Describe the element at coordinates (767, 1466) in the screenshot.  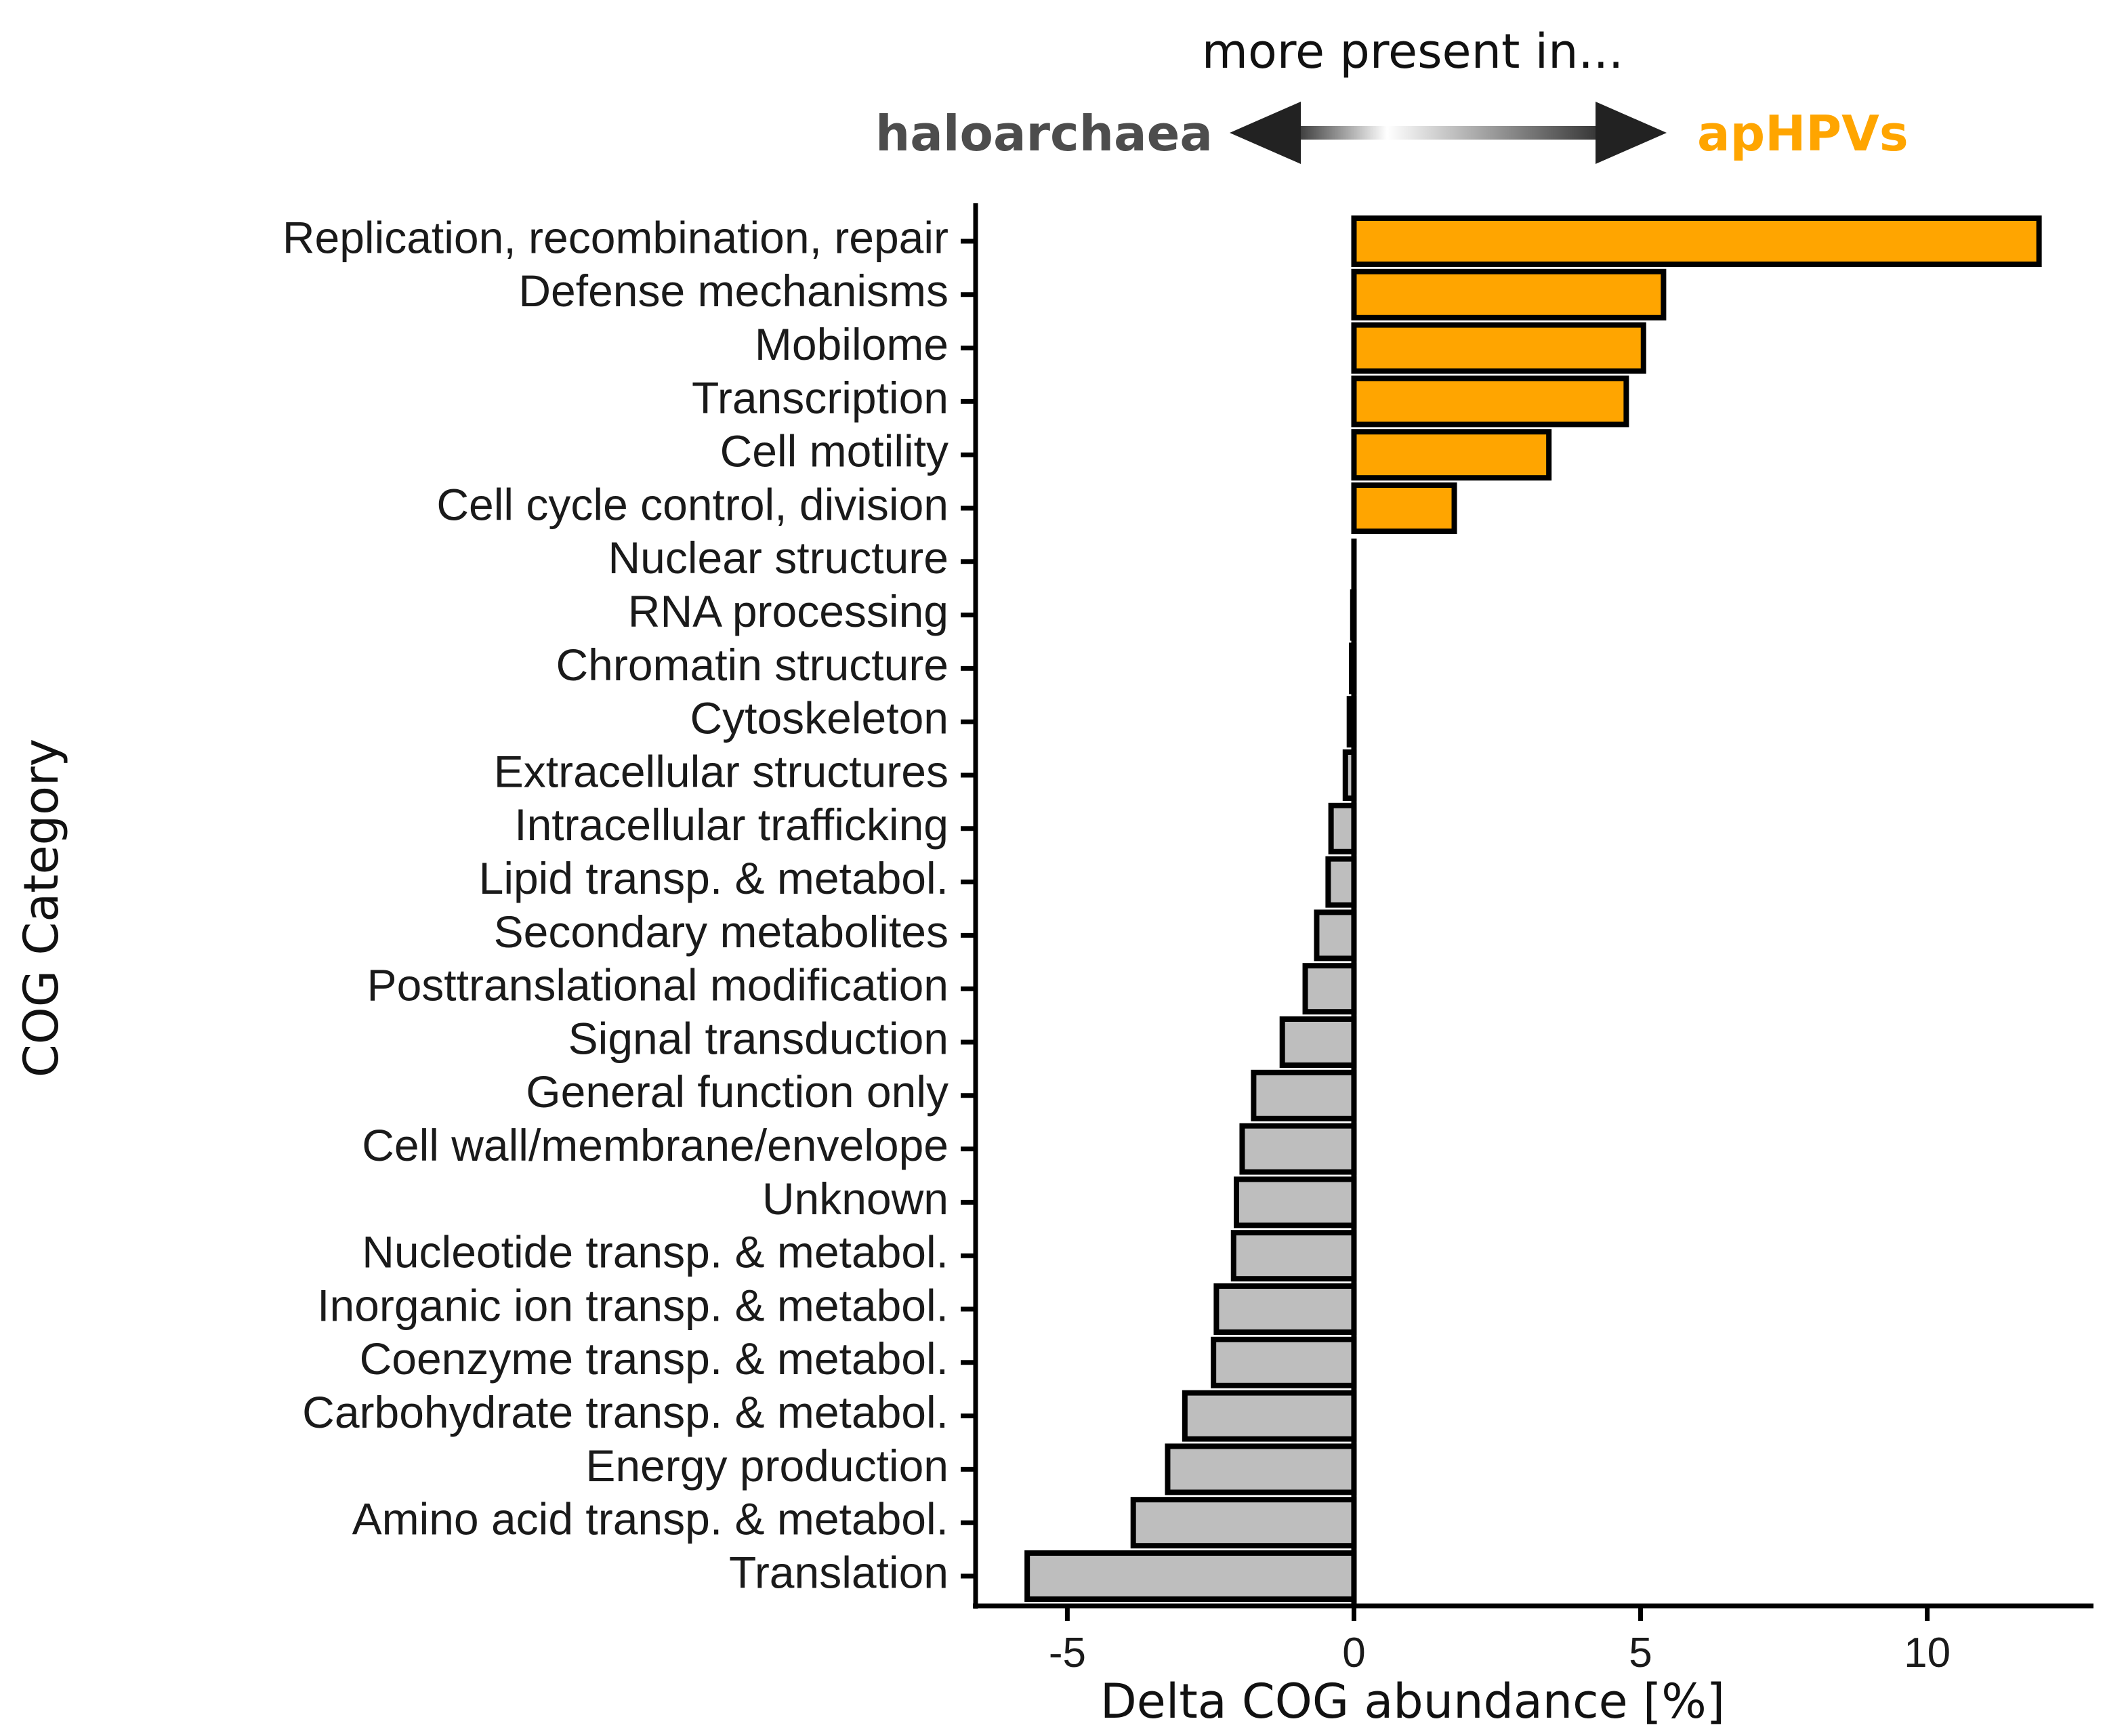
I see `y-tick-label: Energy production` at that location.